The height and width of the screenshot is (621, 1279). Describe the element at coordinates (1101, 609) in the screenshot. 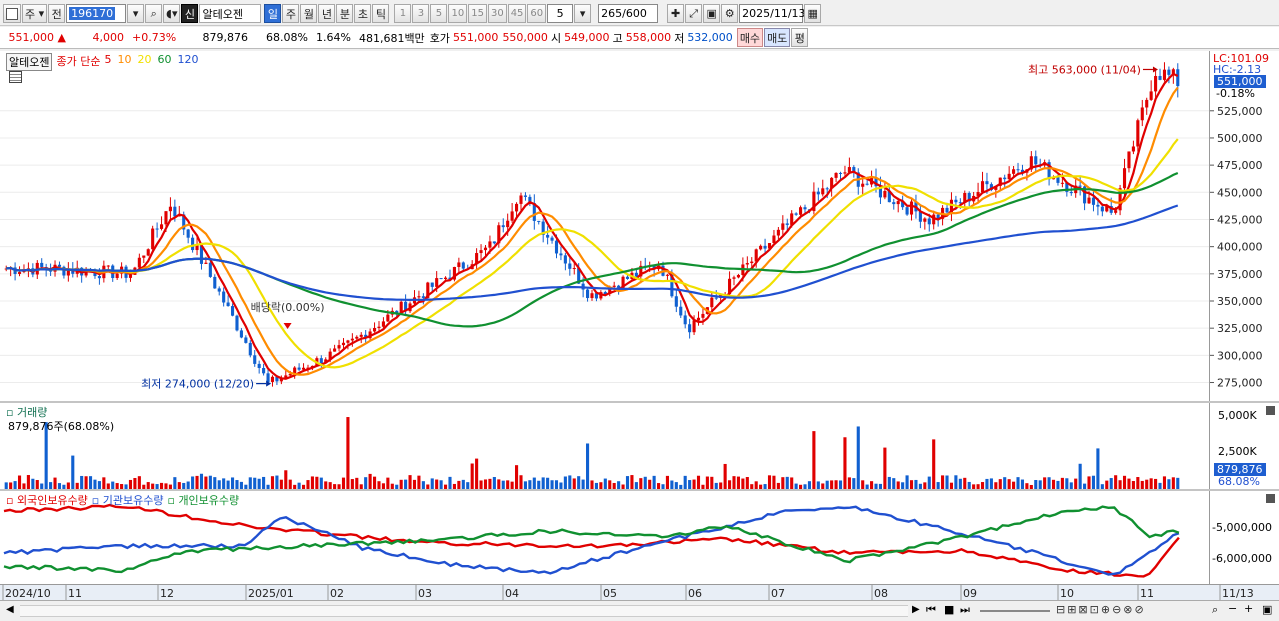

I see `tool-icons: ⊟⊞⊠⊡⊕⊖⊗⊘` at that location.